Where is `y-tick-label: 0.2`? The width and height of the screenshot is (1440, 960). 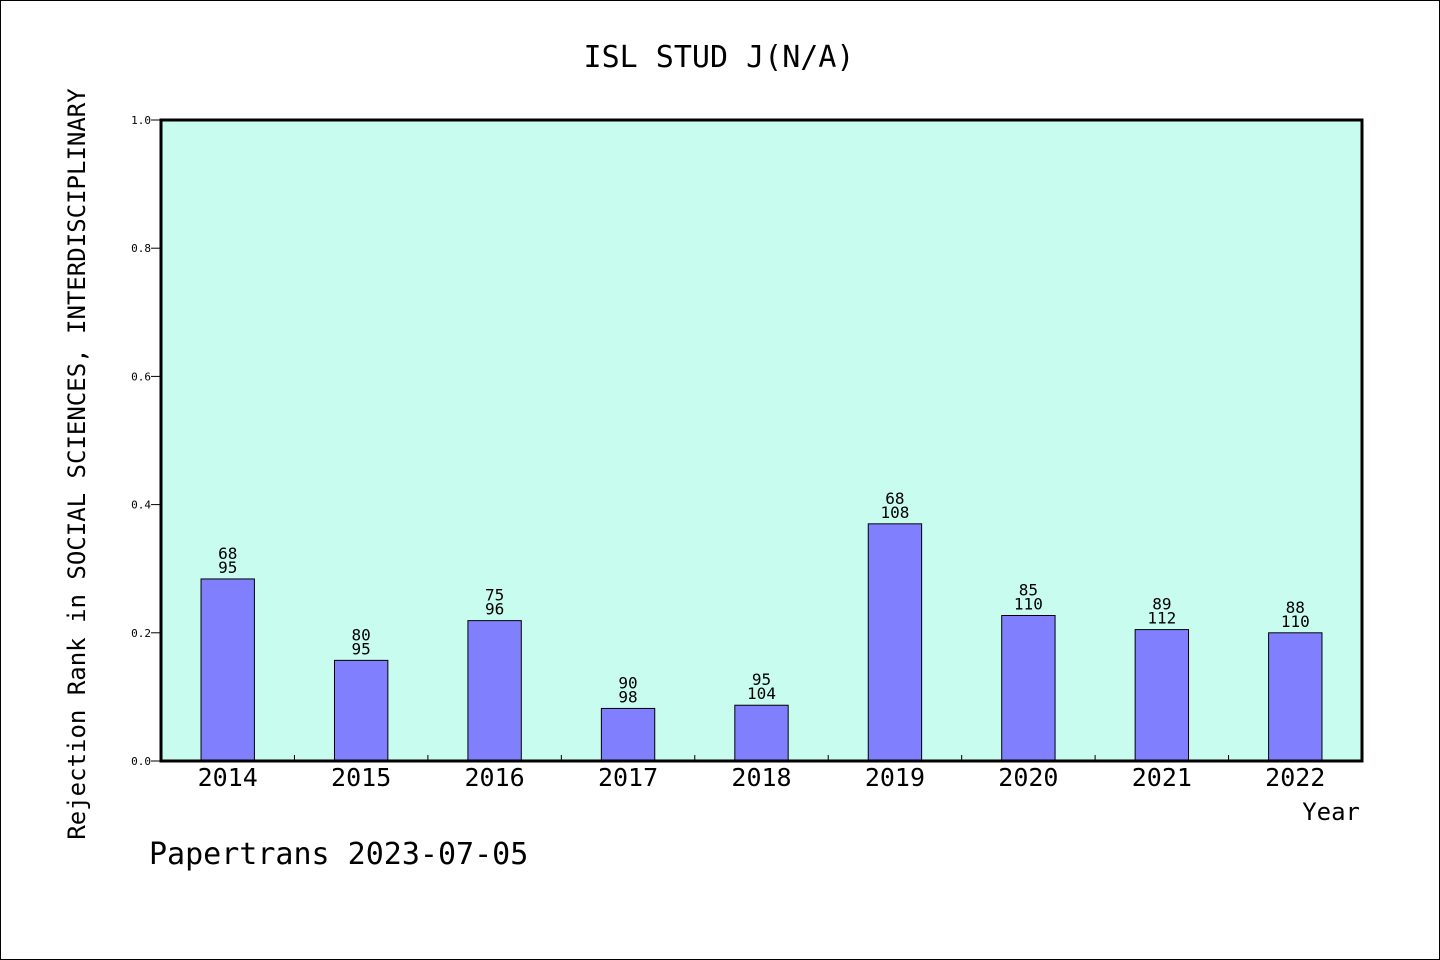
y-tick-label: 0.2 is located at coordinates (141, 633).